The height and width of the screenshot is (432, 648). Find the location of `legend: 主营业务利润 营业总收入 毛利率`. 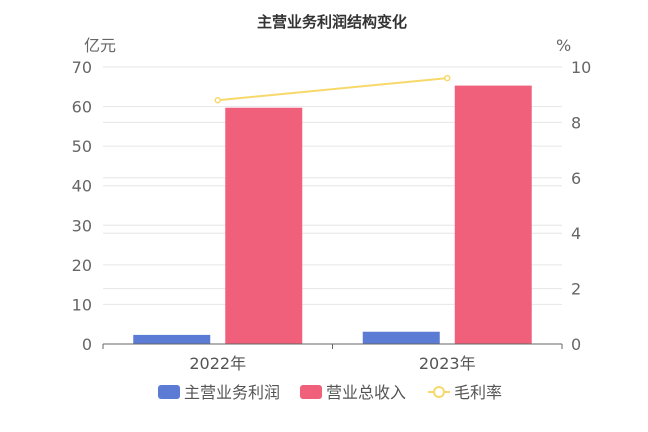

legend: 主营业务利润 营业总收入 毛利率 is located at coordinates (330, 392).